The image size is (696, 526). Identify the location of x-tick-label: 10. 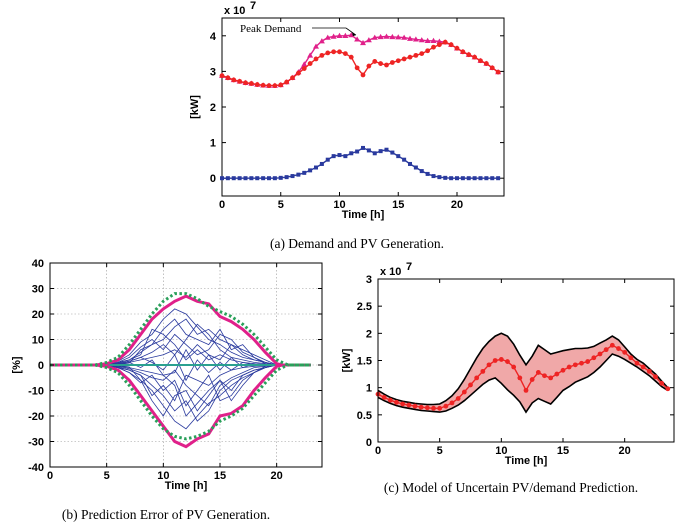
(501, 451).